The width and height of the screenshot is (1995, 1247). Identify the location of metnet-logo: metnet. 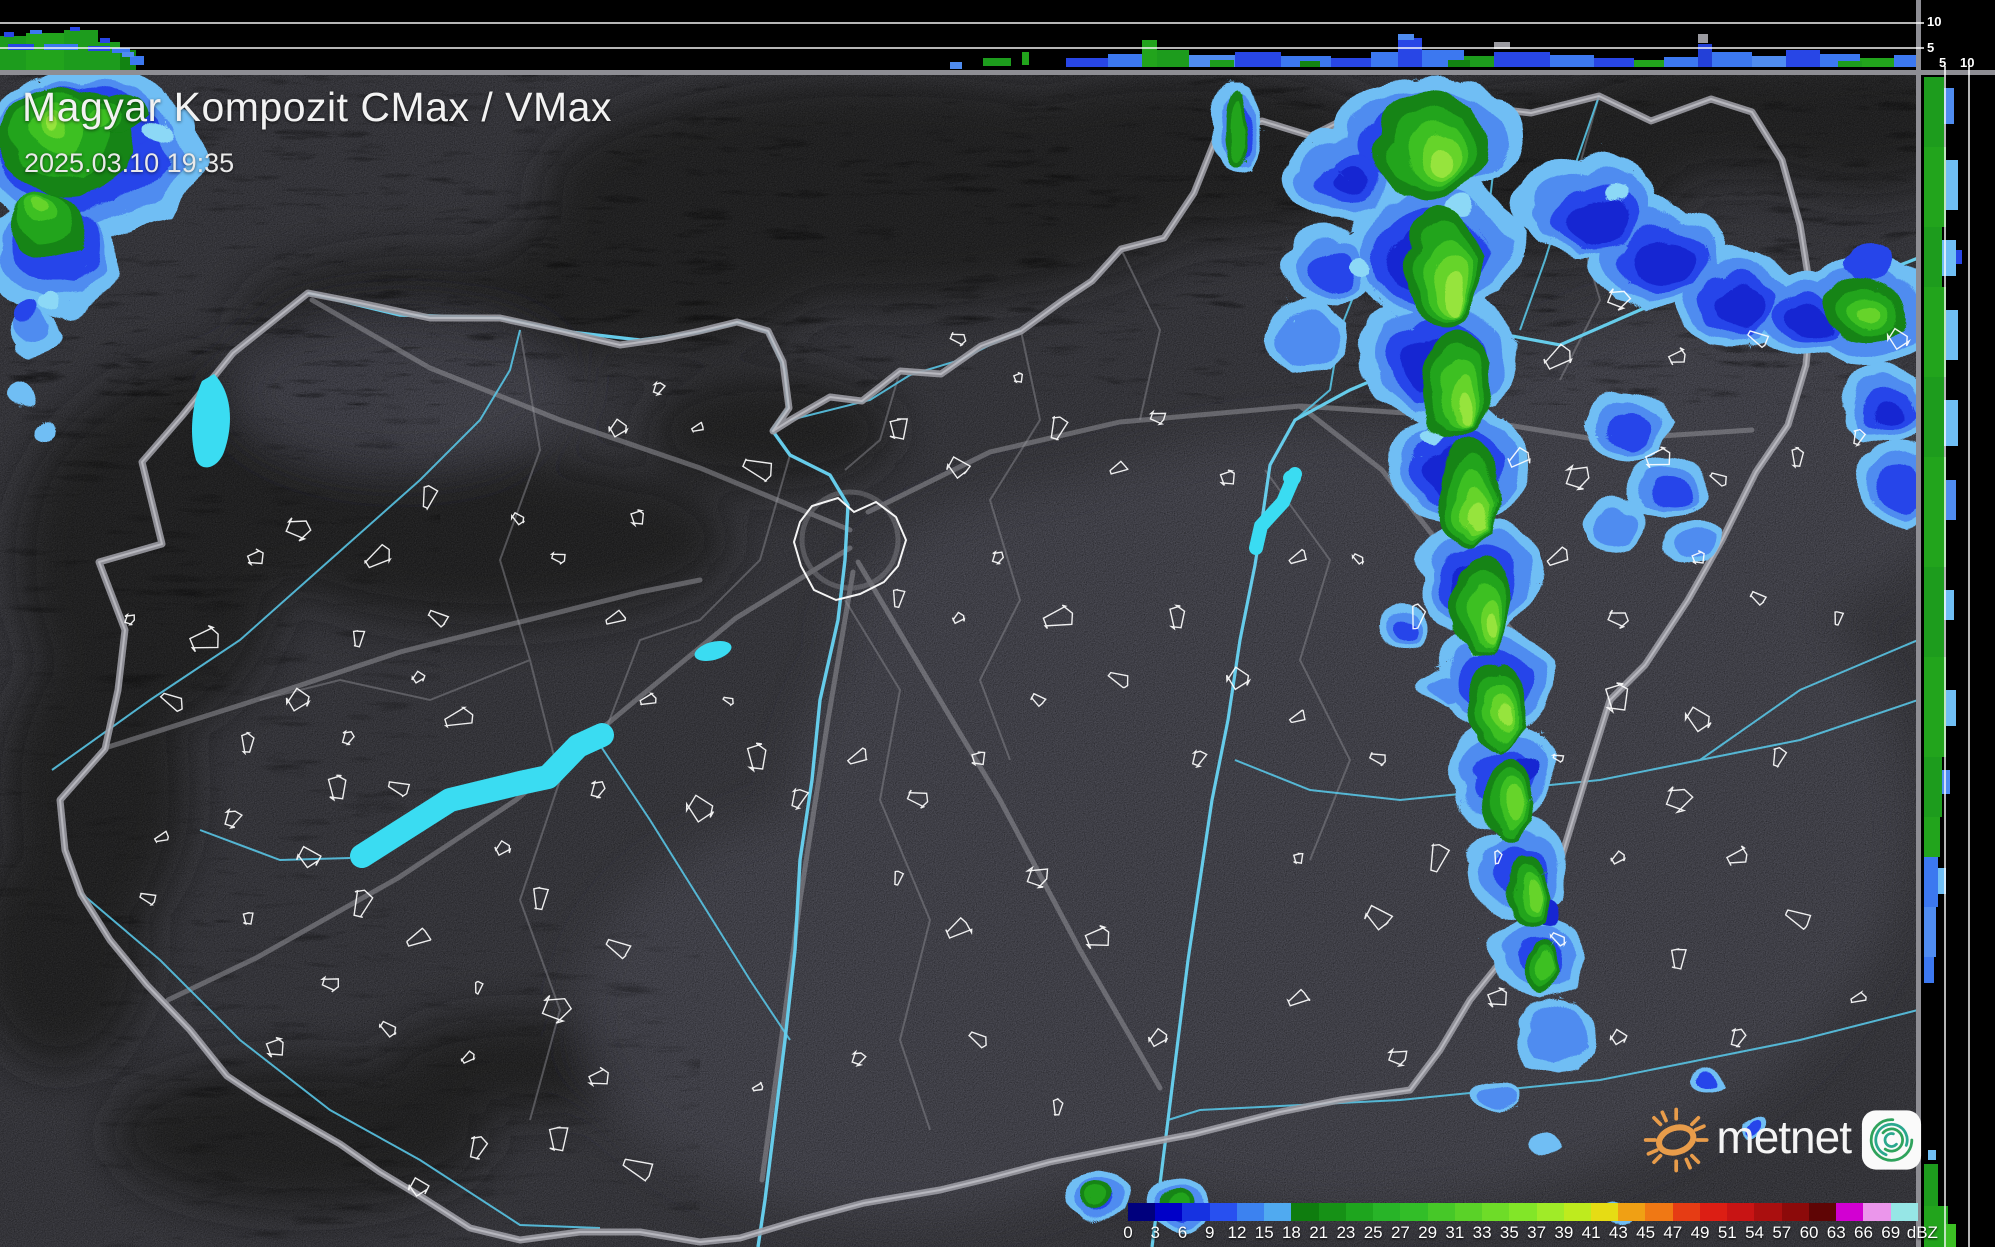
(1782, 1140).